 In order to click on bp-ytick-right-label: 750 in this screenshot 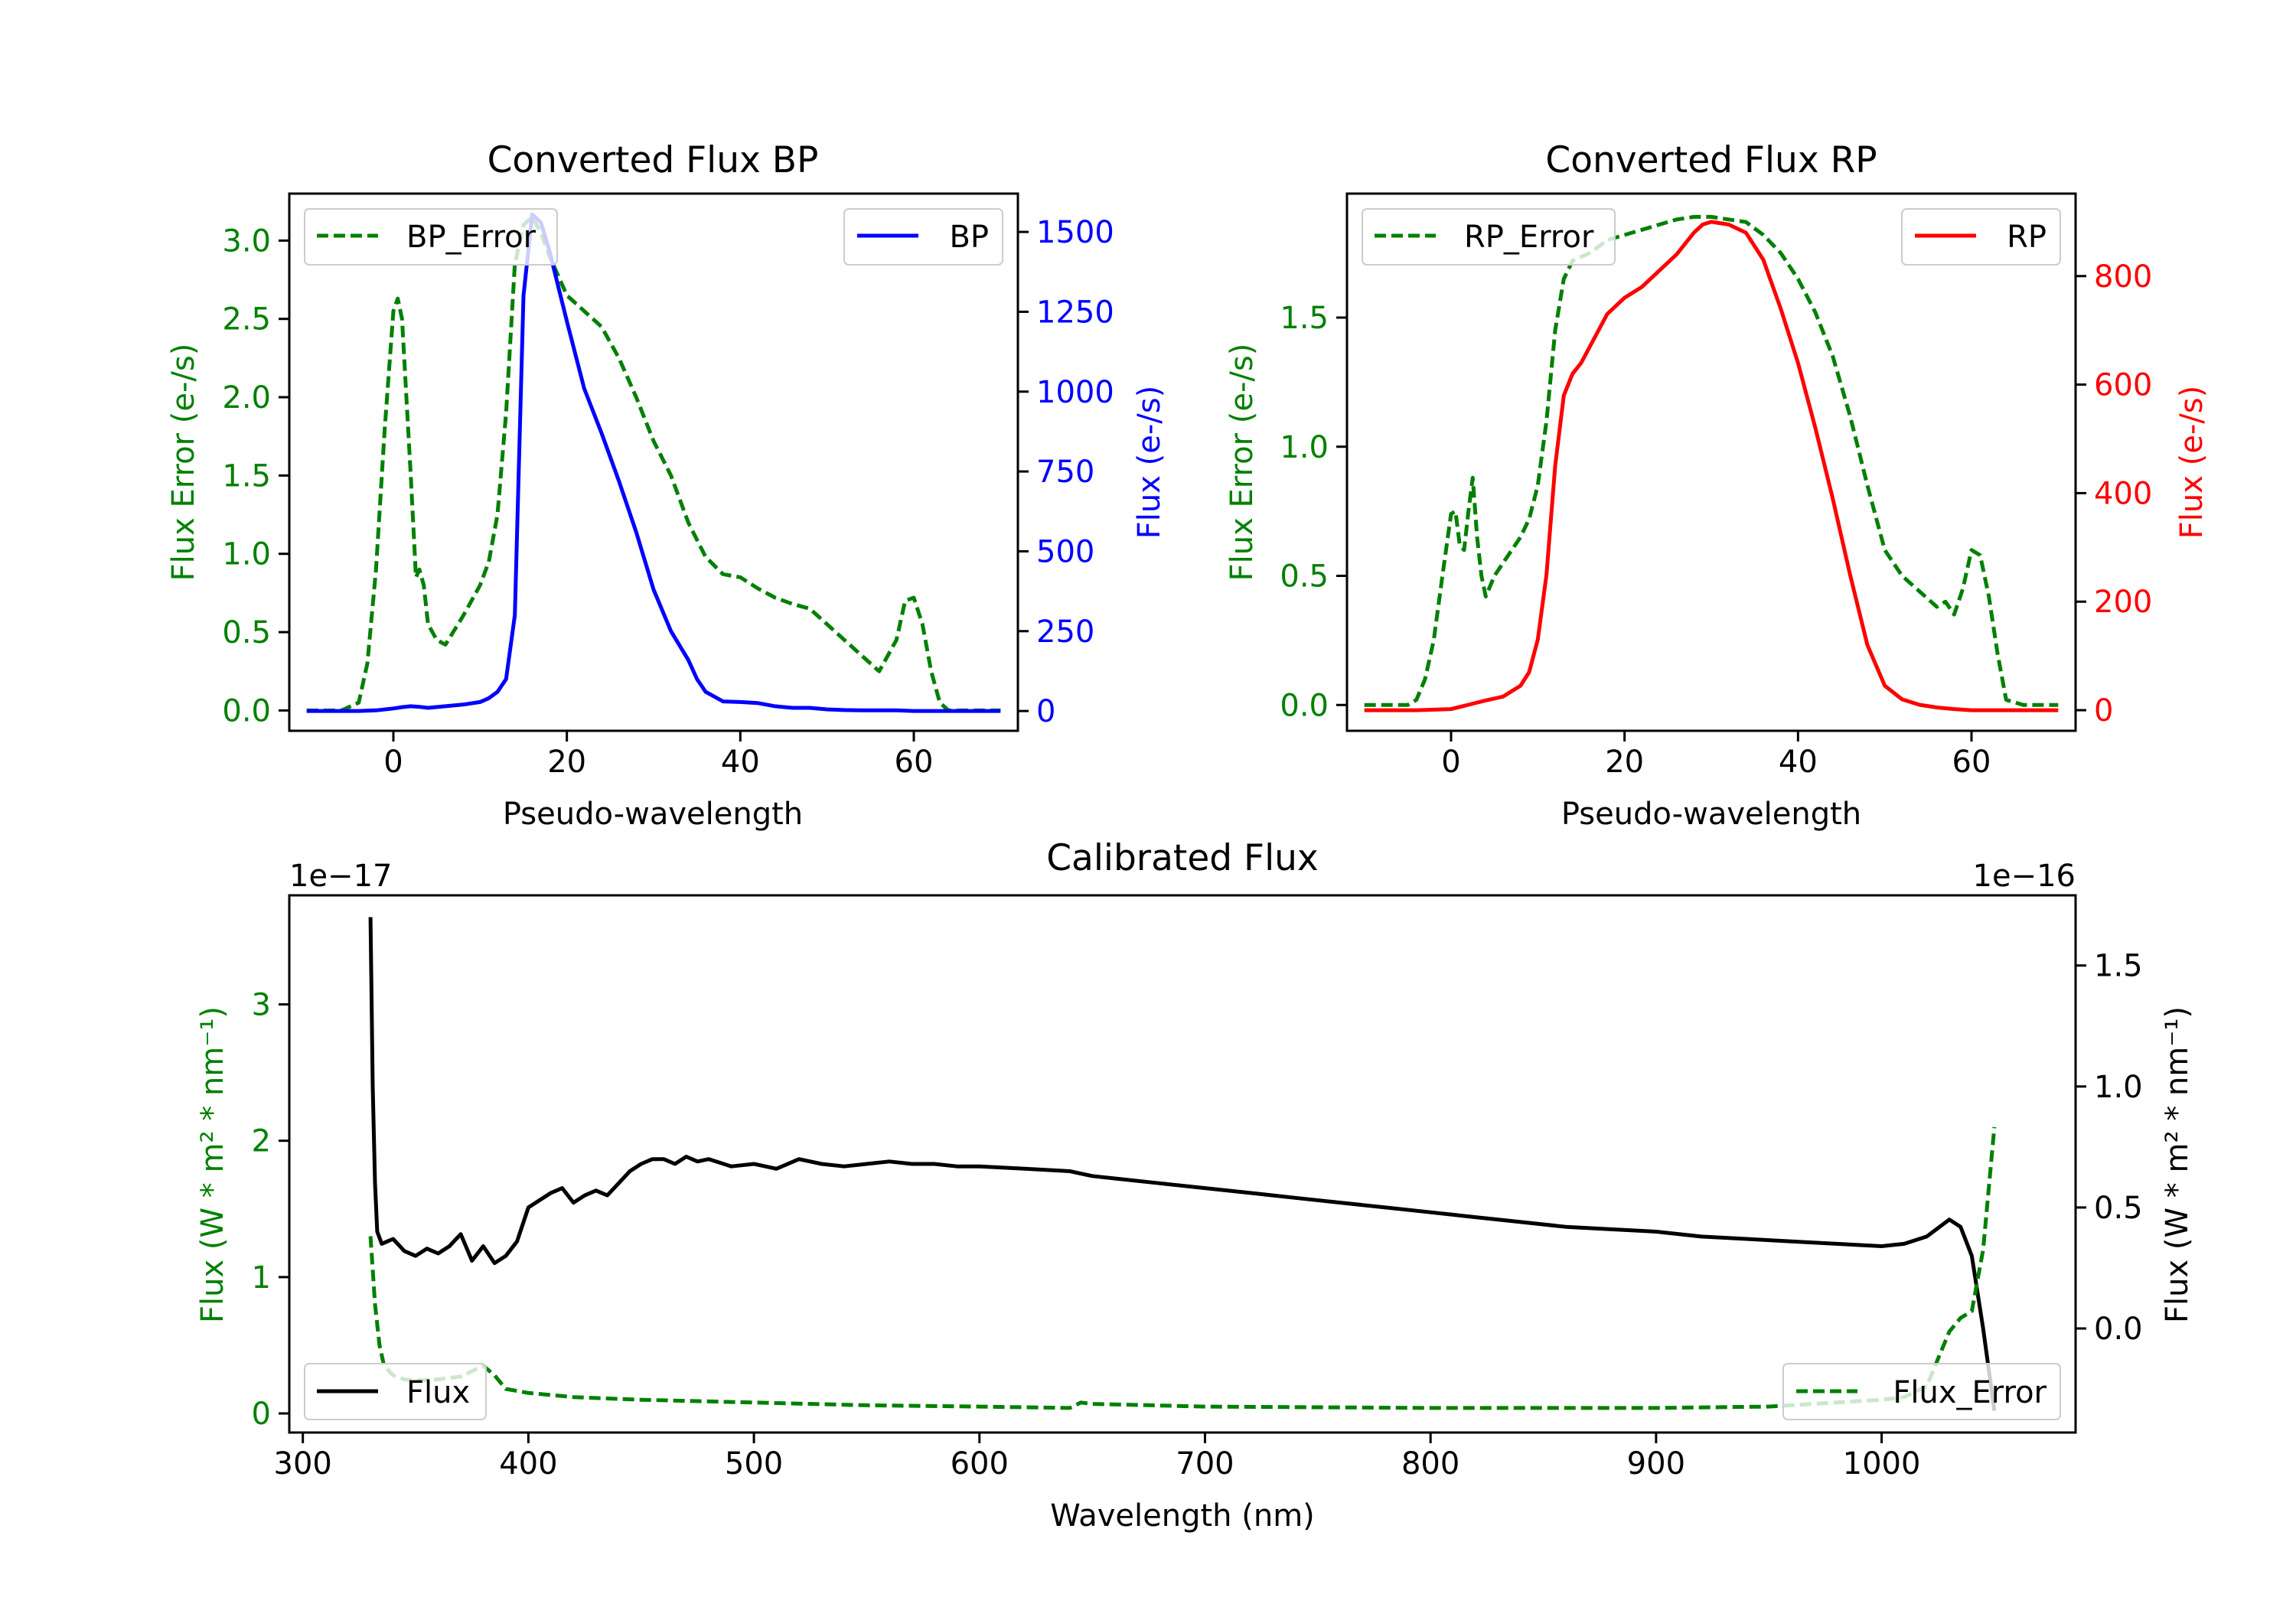, I will do `click(1065, 472)`.